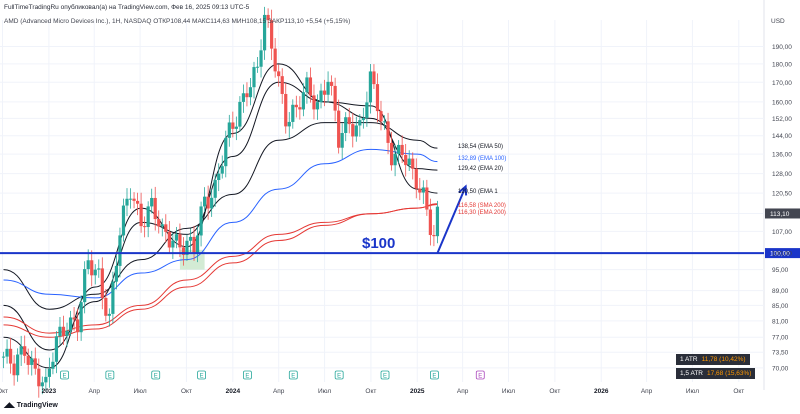 The width and height of the screenshot is (800, 414). Describe the element at coordinates (601, 391) in the screenshot. I see `x-tick-label: 2026` at that location.